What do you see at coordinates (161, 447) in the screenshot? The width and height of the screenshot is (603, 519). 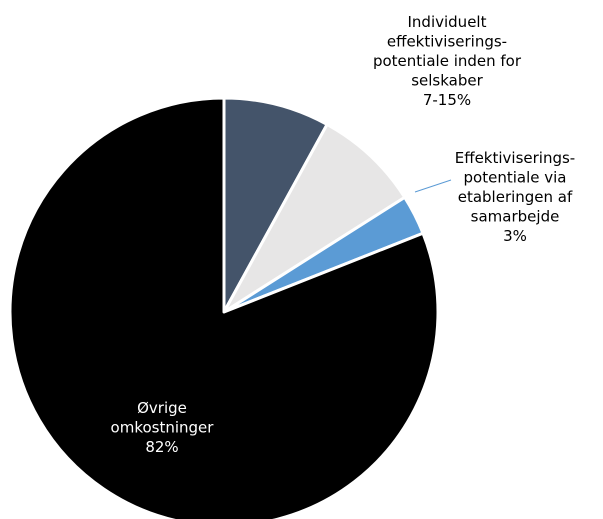 I see `slice-value-3: 82%` at bounding box center [161, 447].